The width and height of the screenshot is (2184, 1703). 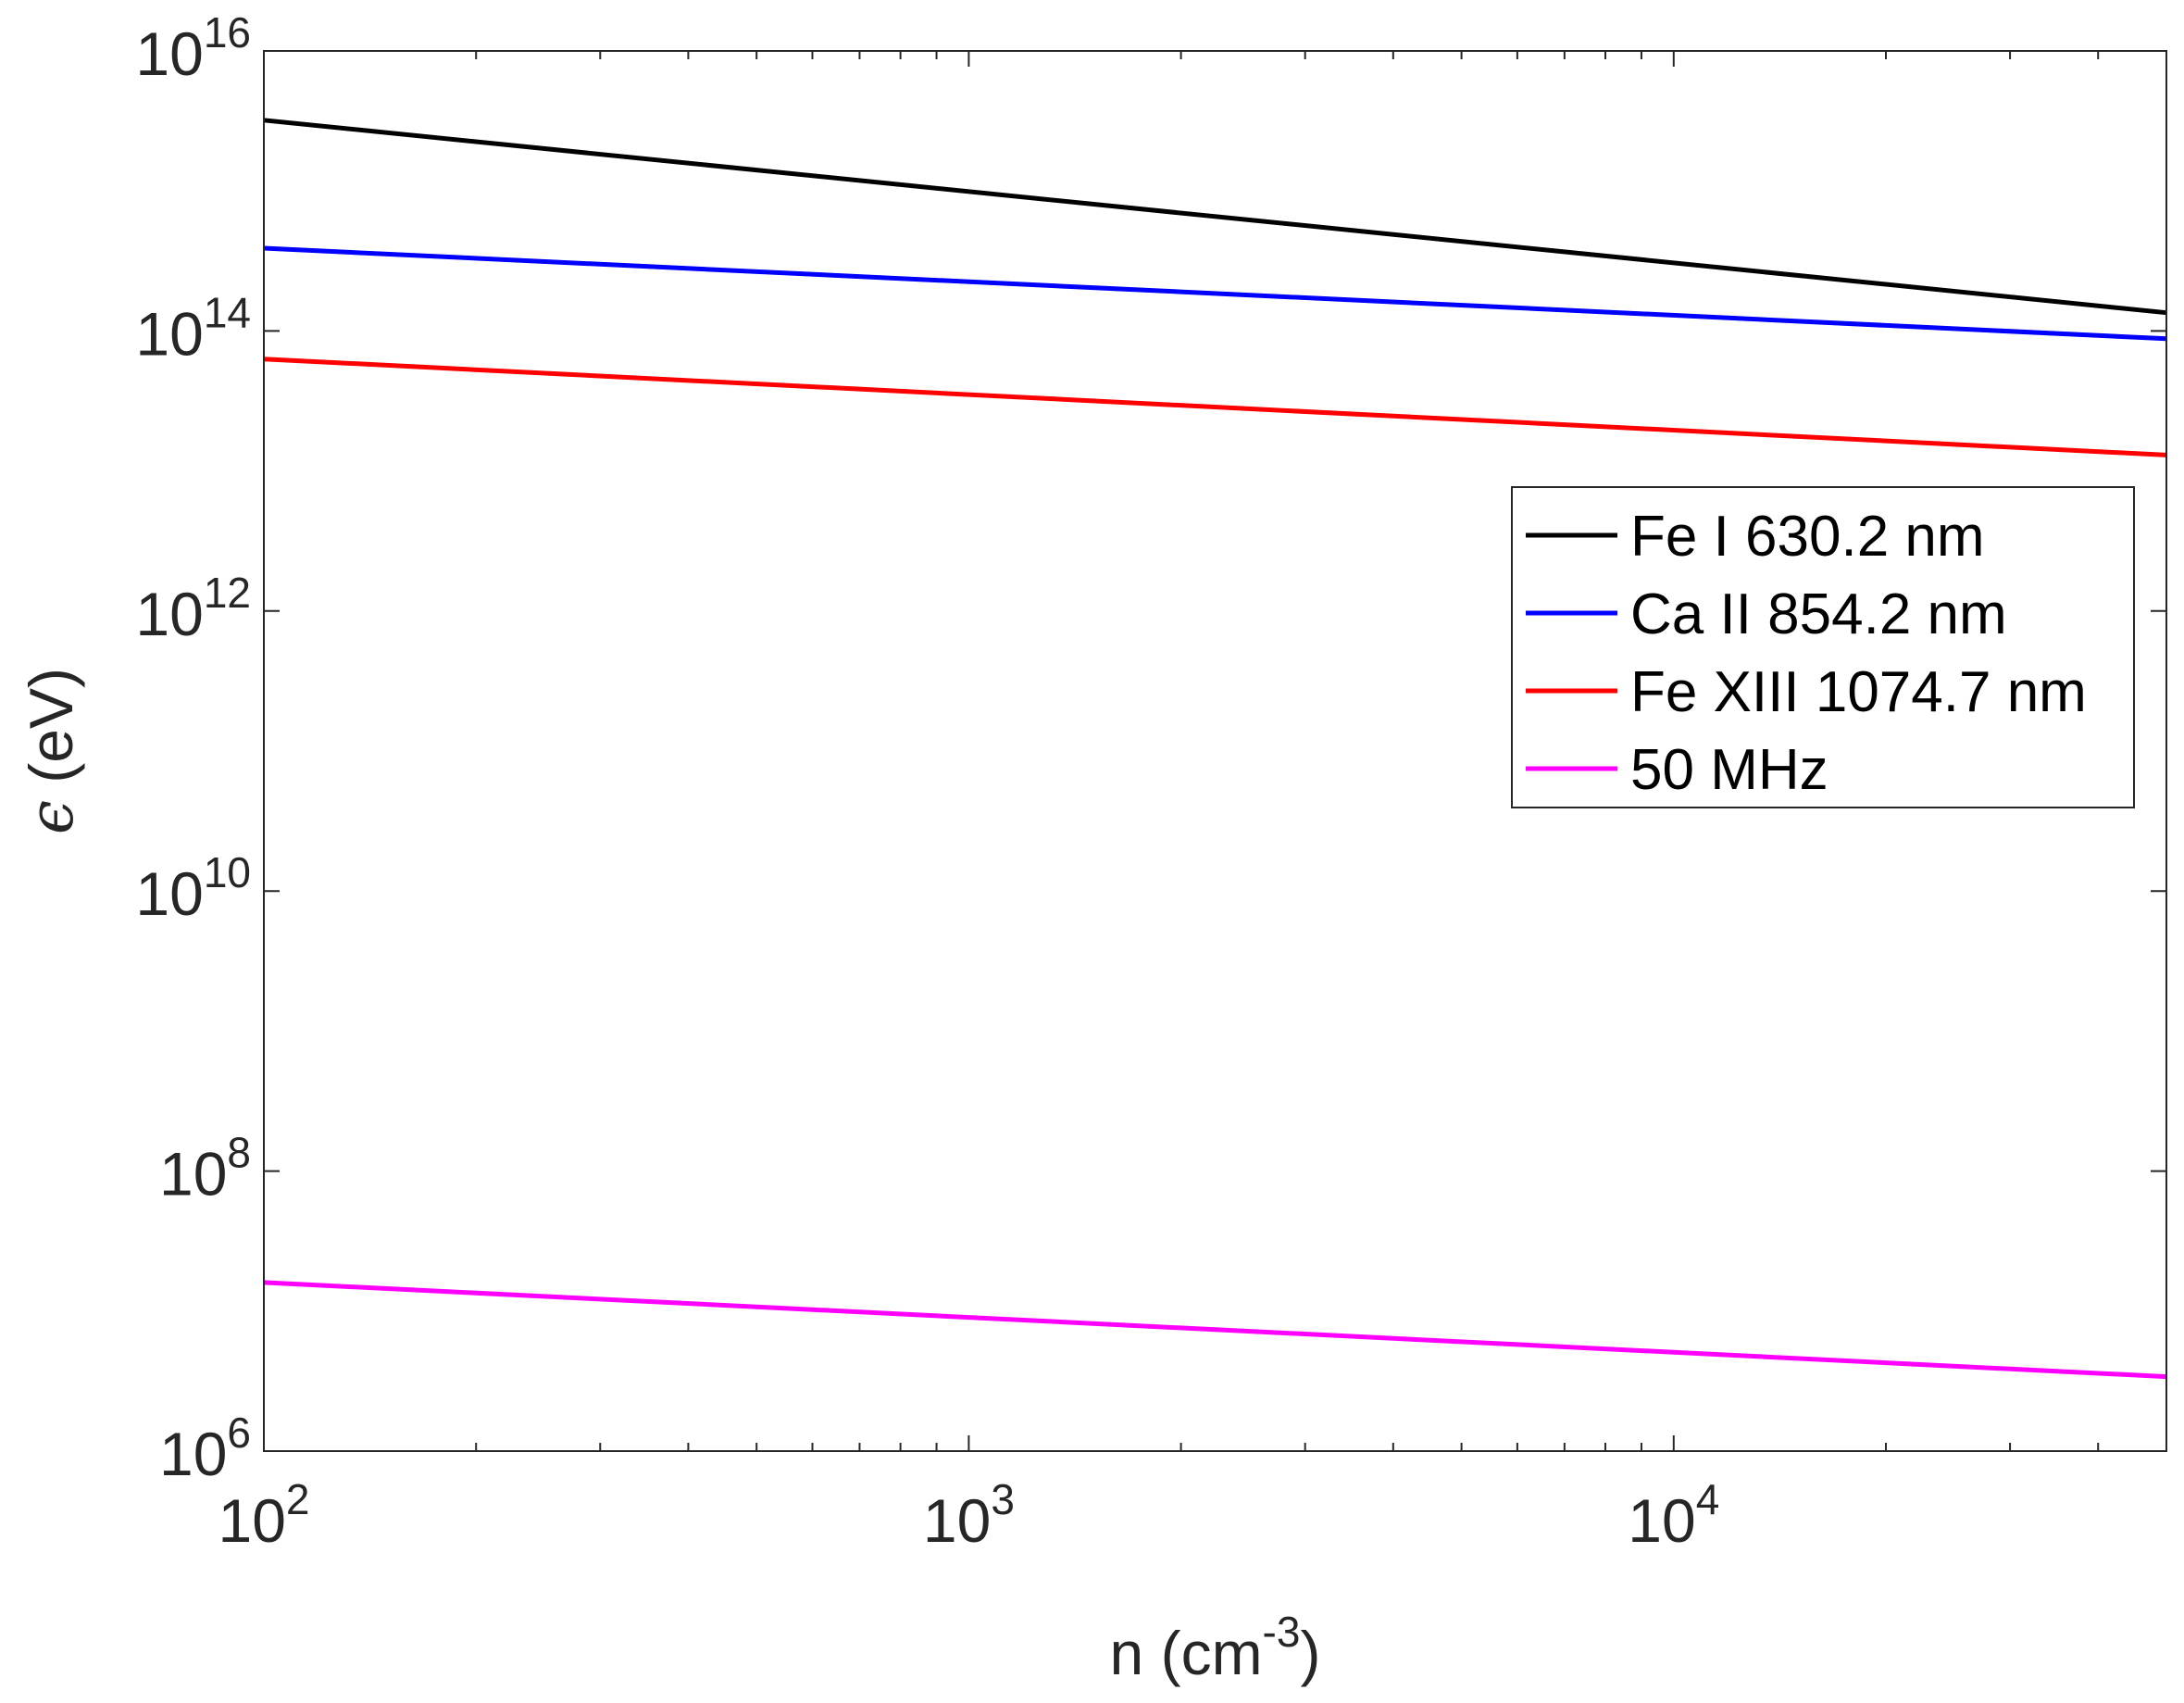 I want to click on y-tick-label: 10⁸, so click(x=205, y=1168).